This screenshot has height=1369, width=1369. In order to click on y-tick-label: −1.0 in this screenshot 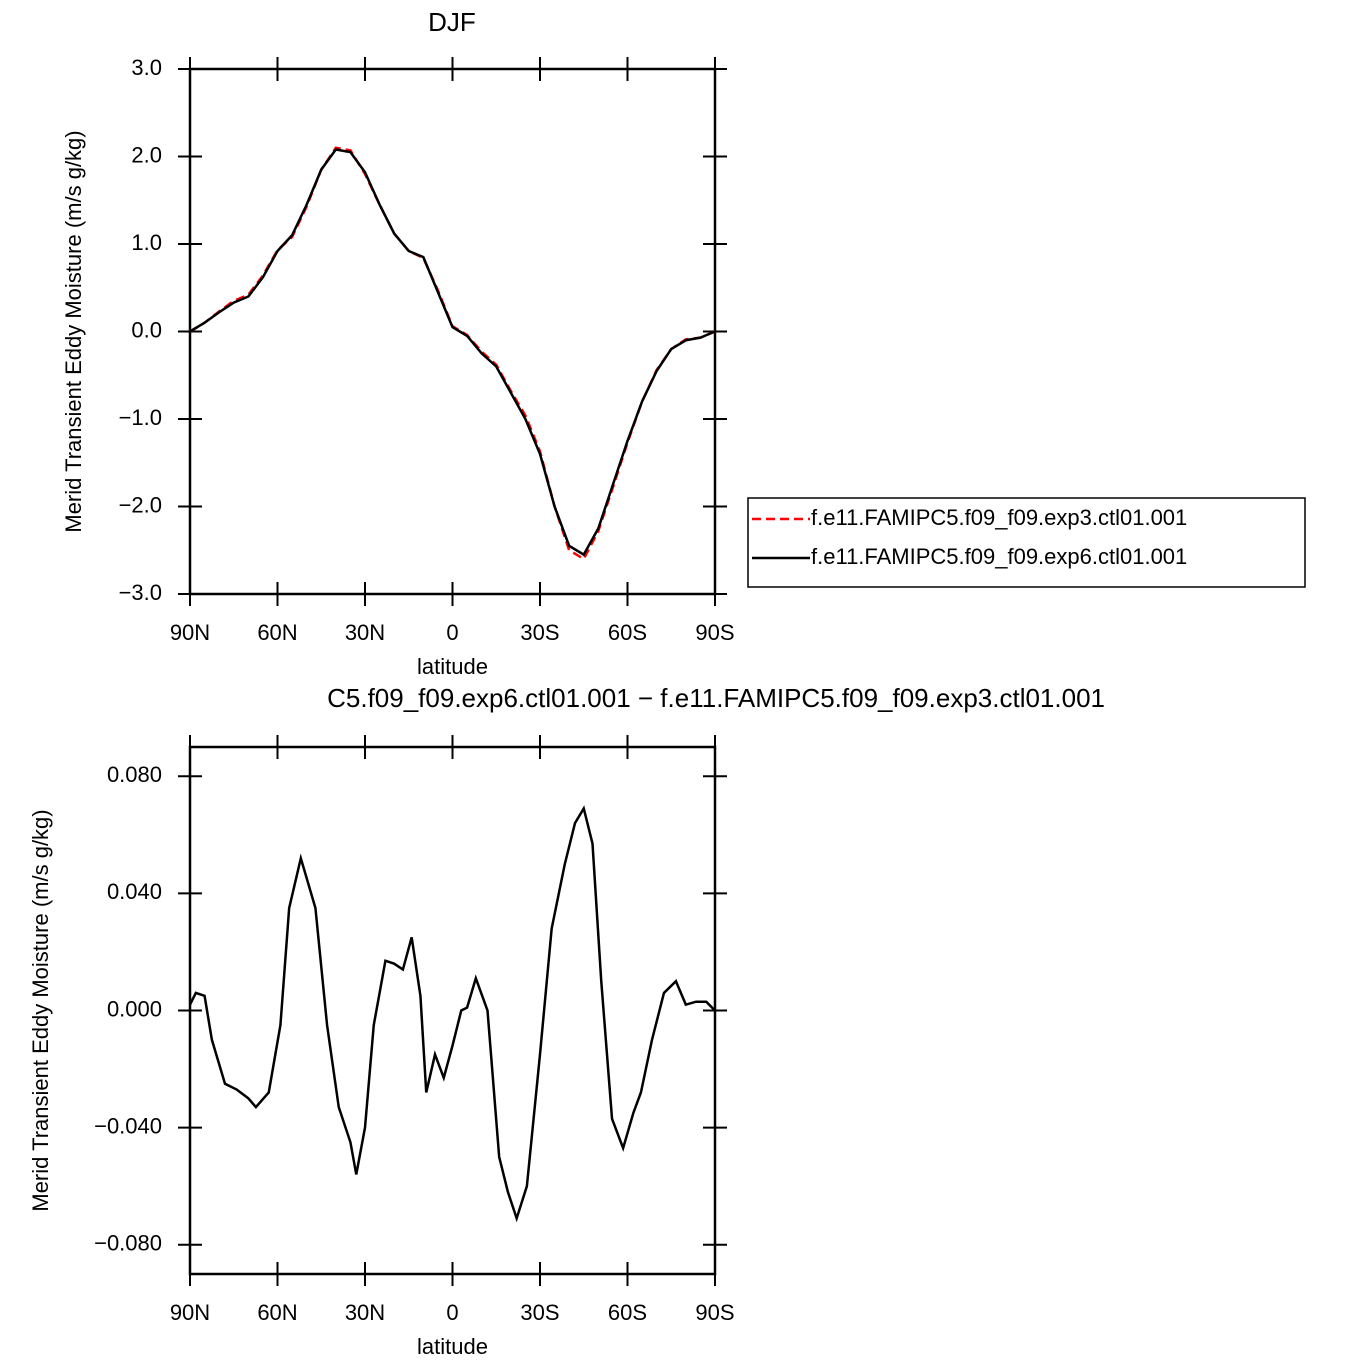, I will do `click(140, 417)`.